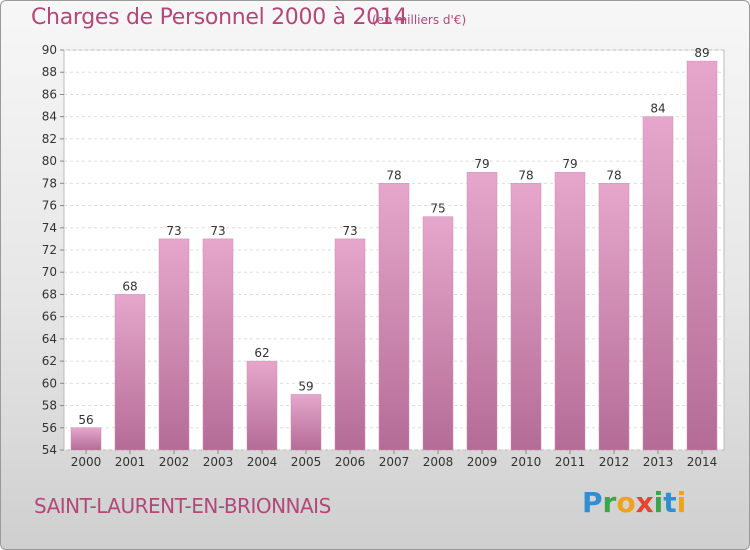 This screenshot has height=550, width=750. What do you see at coordinates (49, 183) in the screenshot?
I see `y-tick-label: 78` at bounding box center [49, 183].